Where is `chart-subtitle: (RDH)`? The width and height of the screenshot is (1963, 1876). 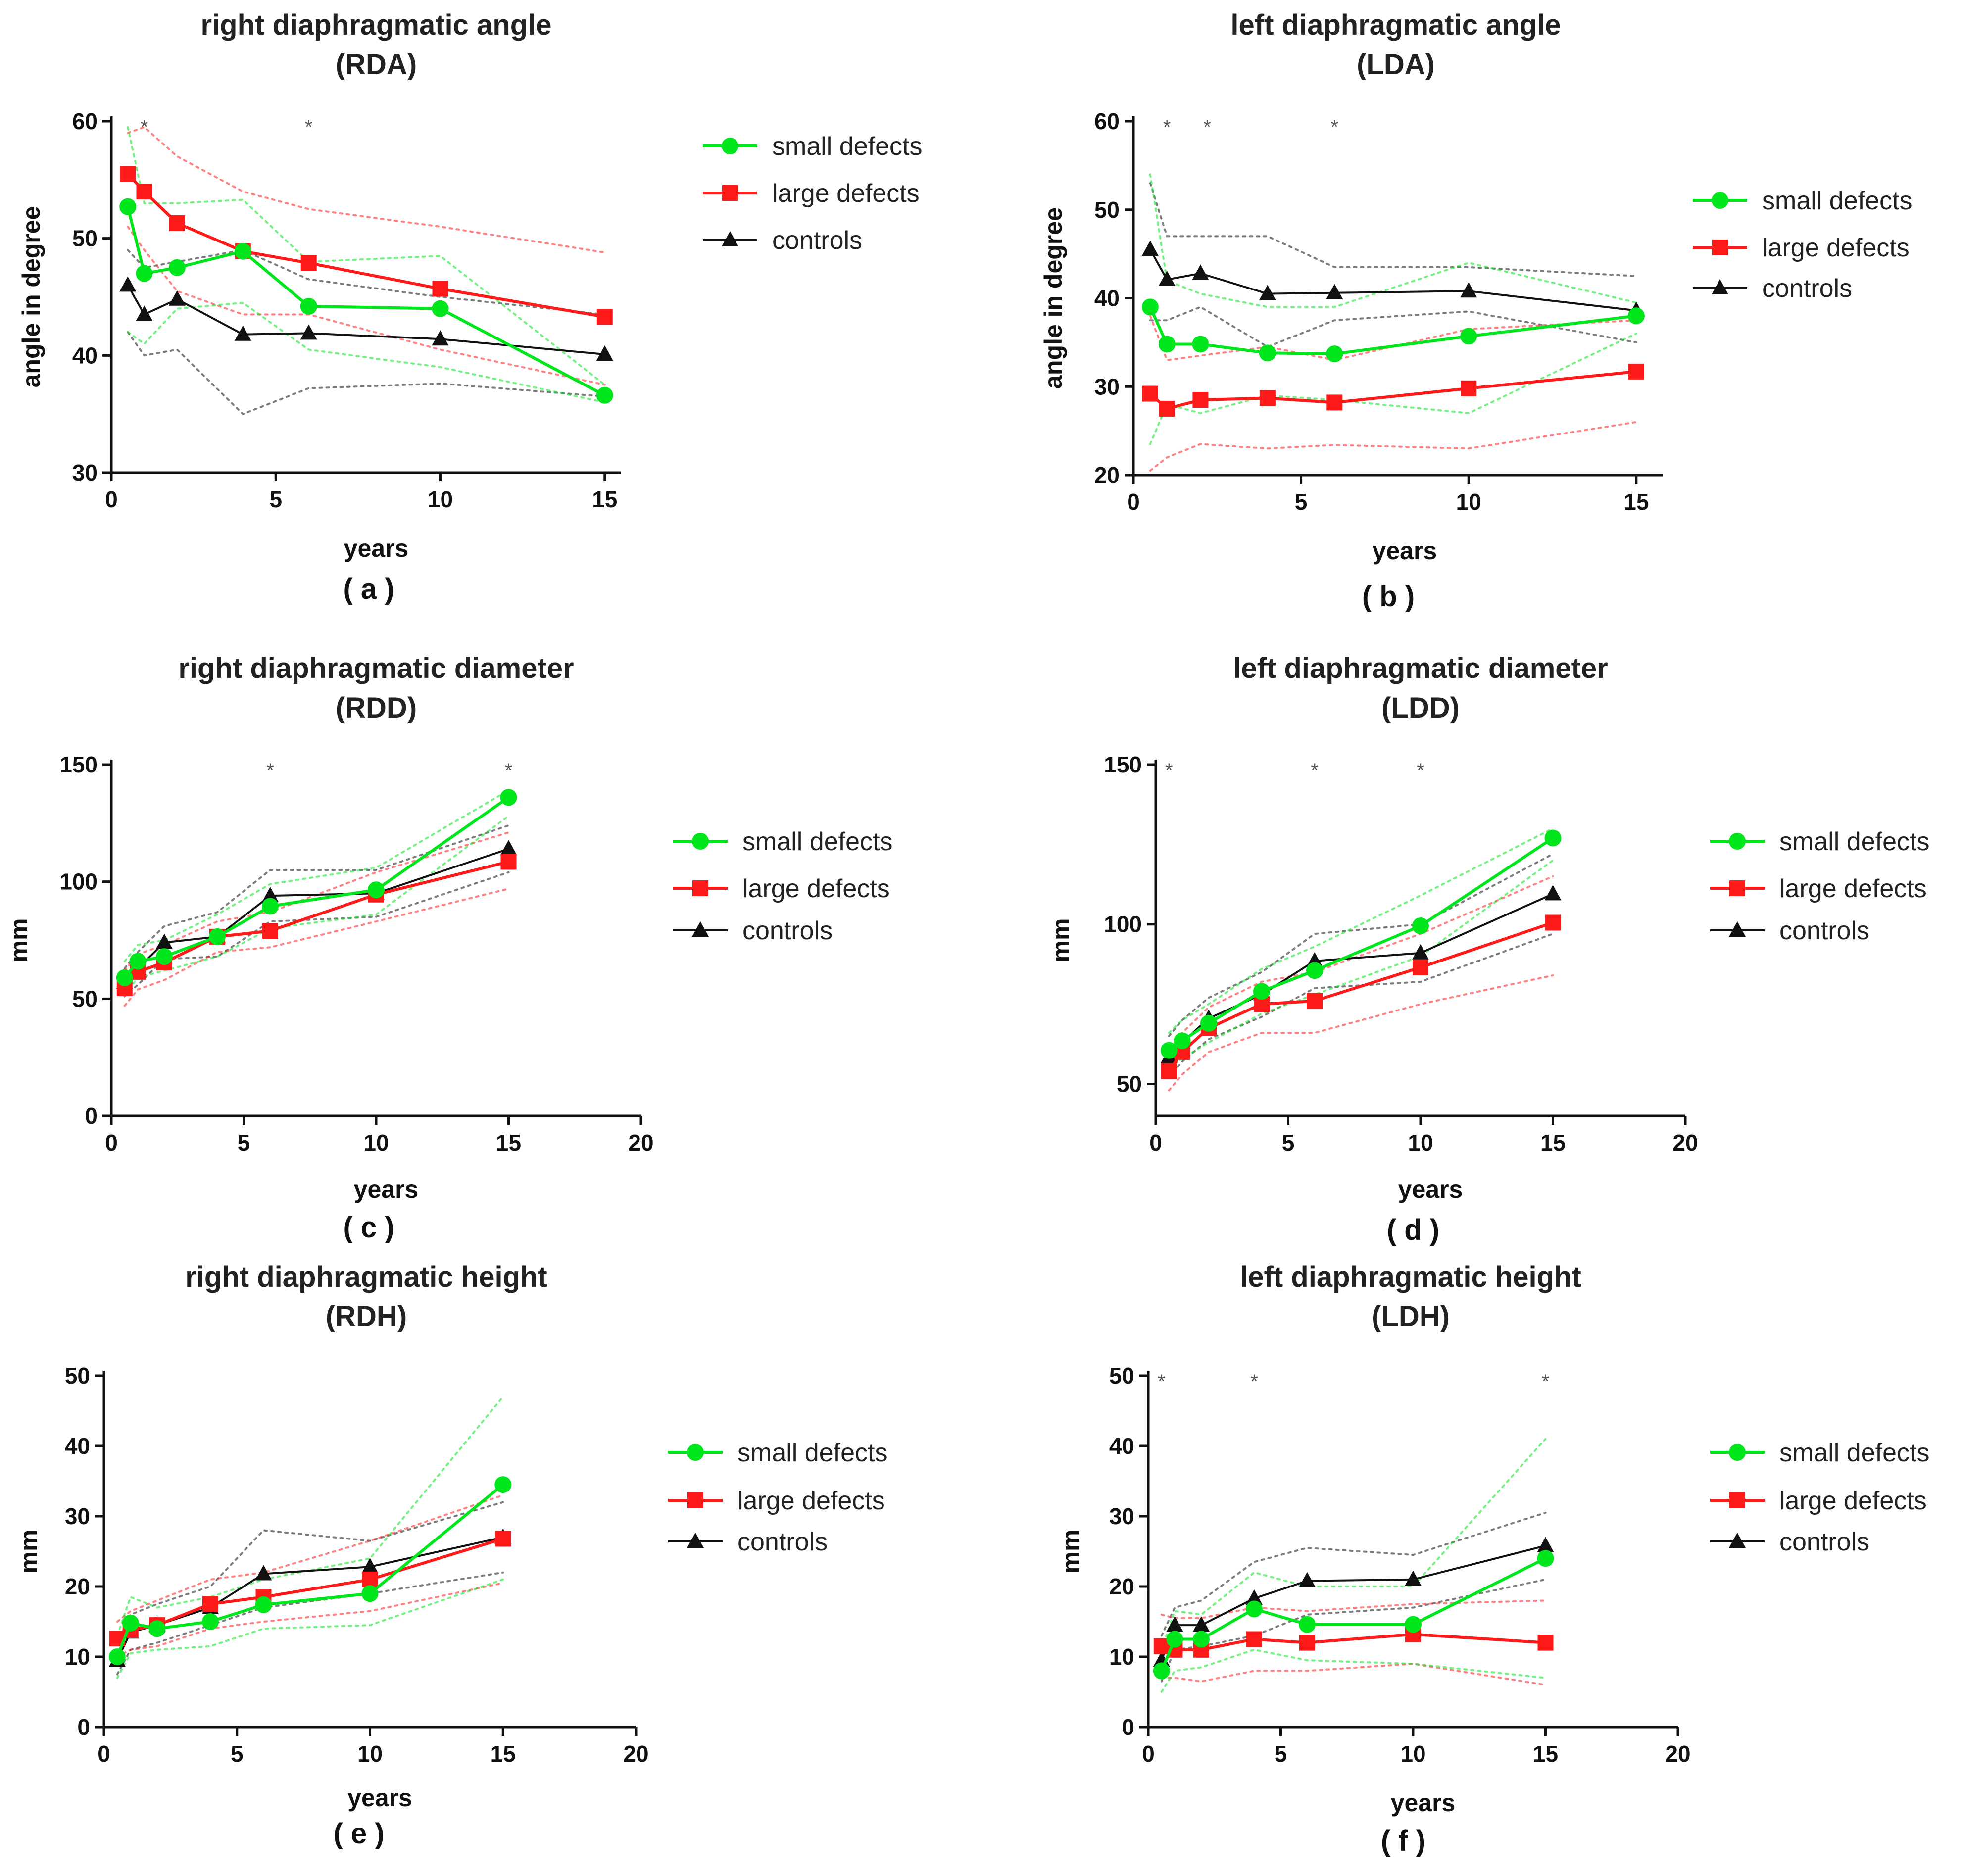
chart-subtitle: (RDH) is located at coordinates (367, 1316).